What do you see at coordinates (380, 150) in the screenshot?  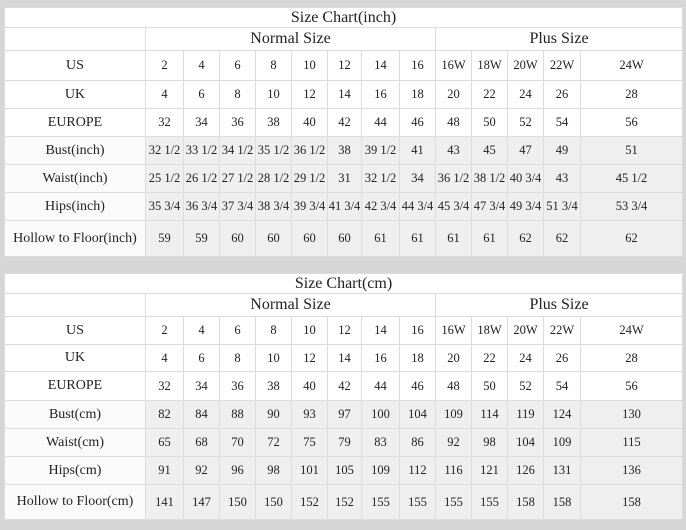 I see `table-cell: 39 1/2` at bounding box center [380, 150].